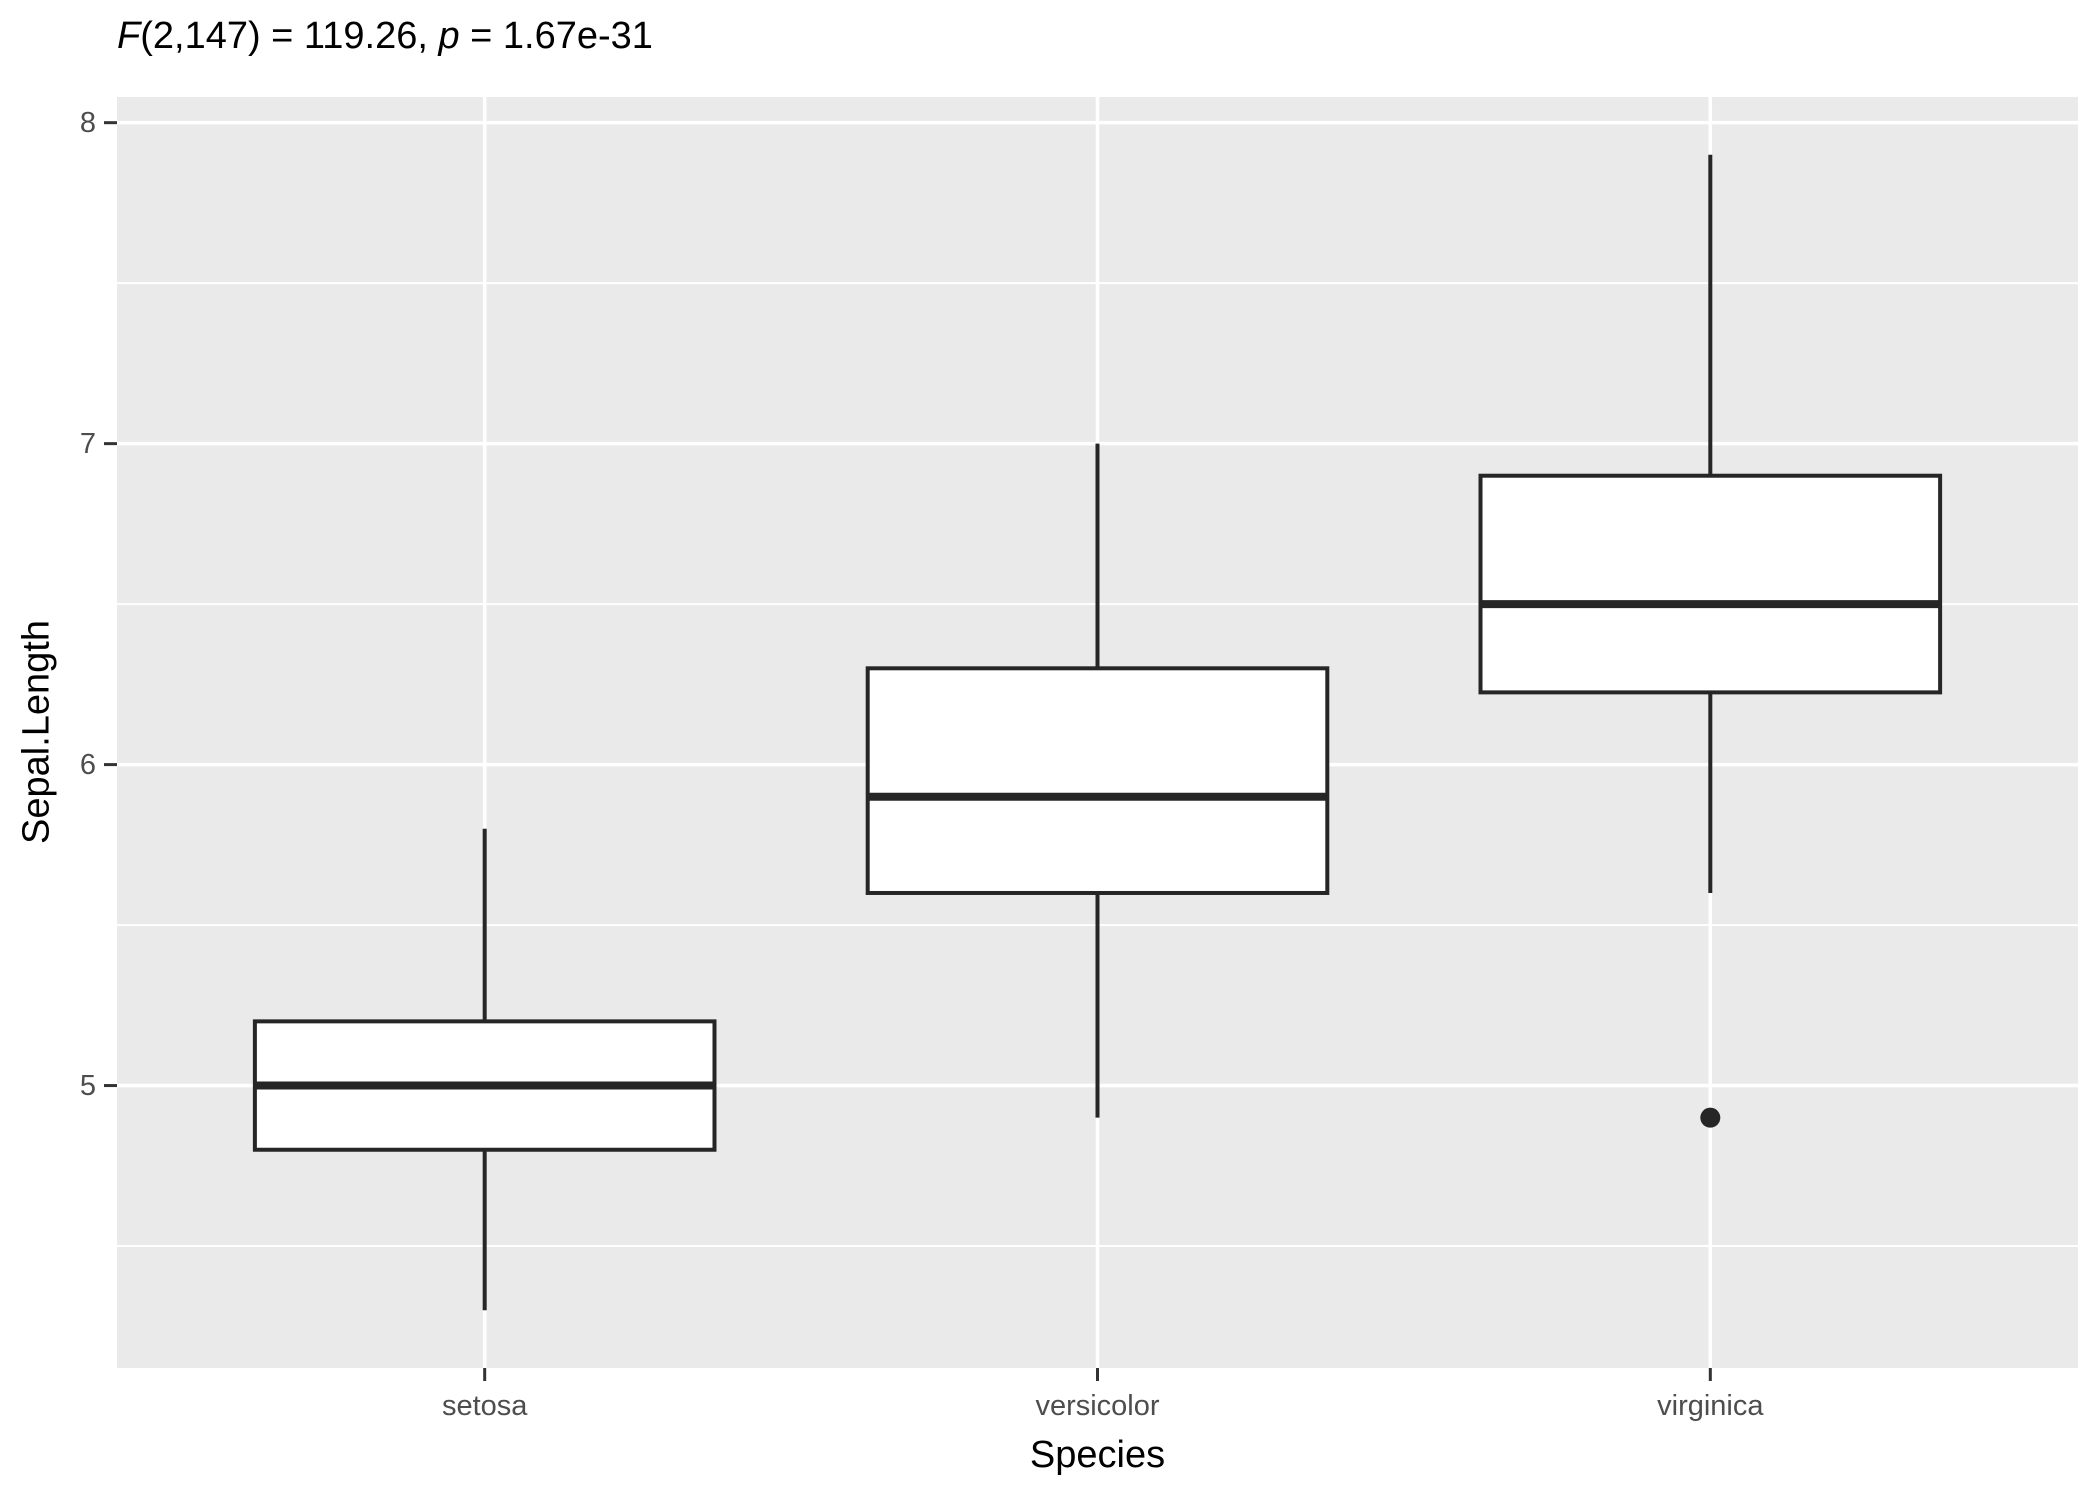 This screenshot has width=2100, height=1500. What do you see at coordinates (1710, 584) in the screenshot?
I see `box-virginica` at bounding box center [1710, 584].